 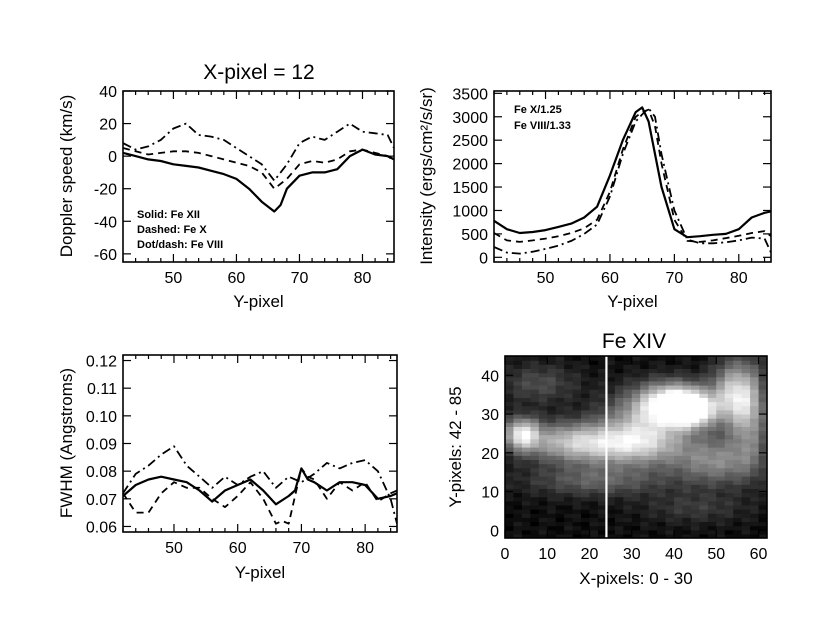 What do you see at coordinates (590, 554) in the screenshot?
I see `x-tick-label: 20` at bounding box center [590, 554].